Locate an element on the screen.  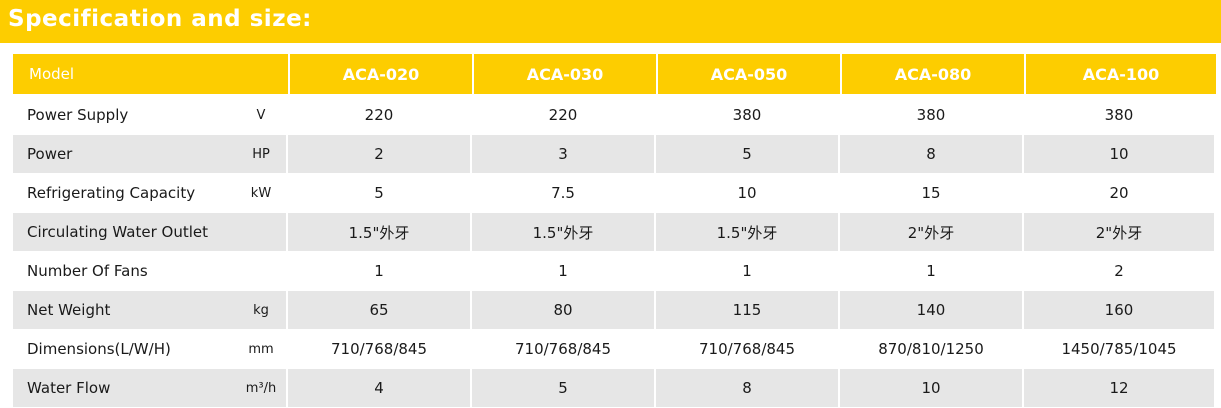
table-cell: 140 is located at coordinates (931, 310).